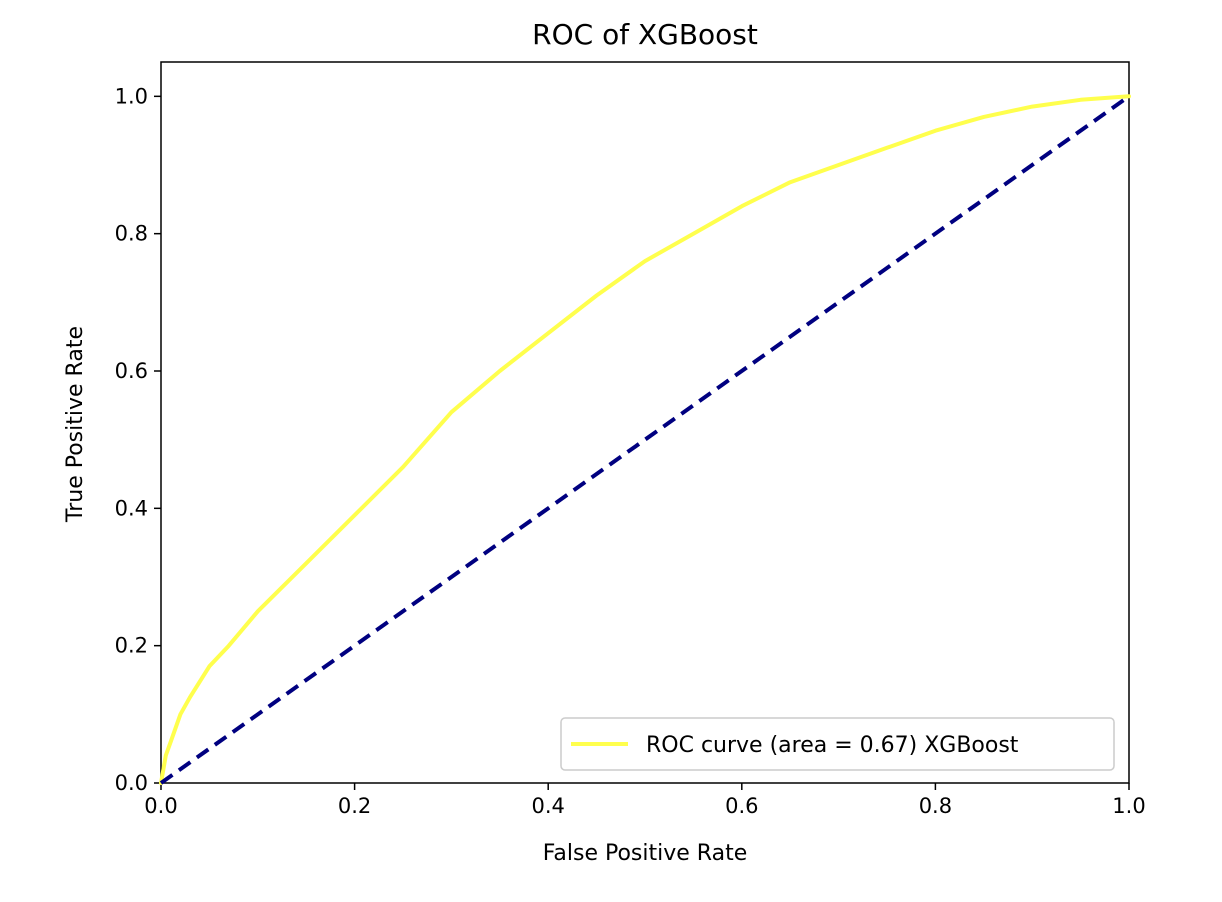 Image resolution: width=1222 pixels, height=902 pixels. Describe the element at coordinates (131, 234) in the screenshot. I see `y-tick-label: 0.8` at that location.